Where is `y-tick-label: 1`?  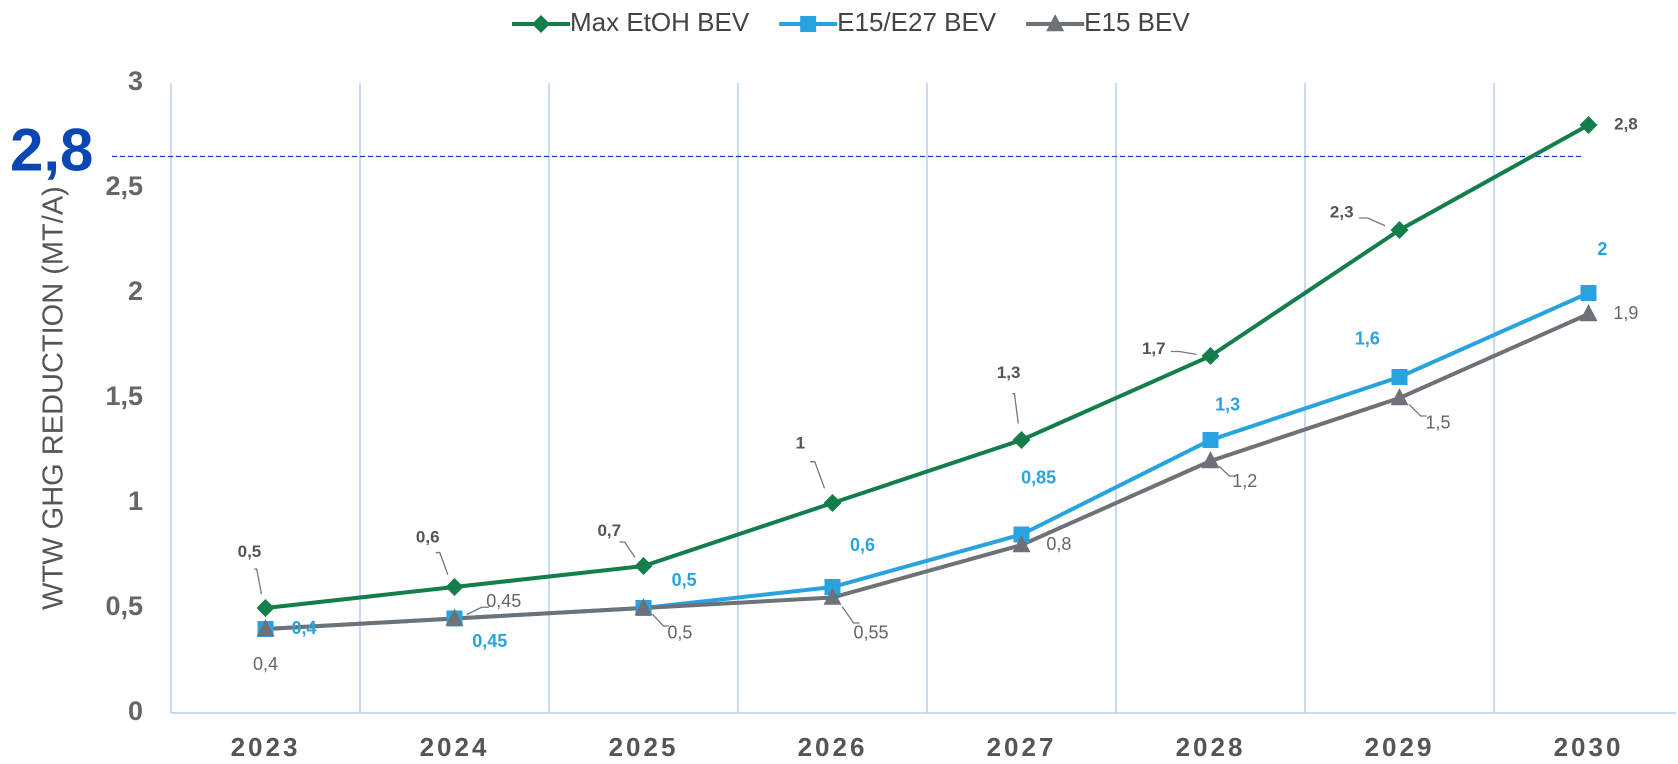
y-tick-label: 1 is located at coordinates (135, 501).